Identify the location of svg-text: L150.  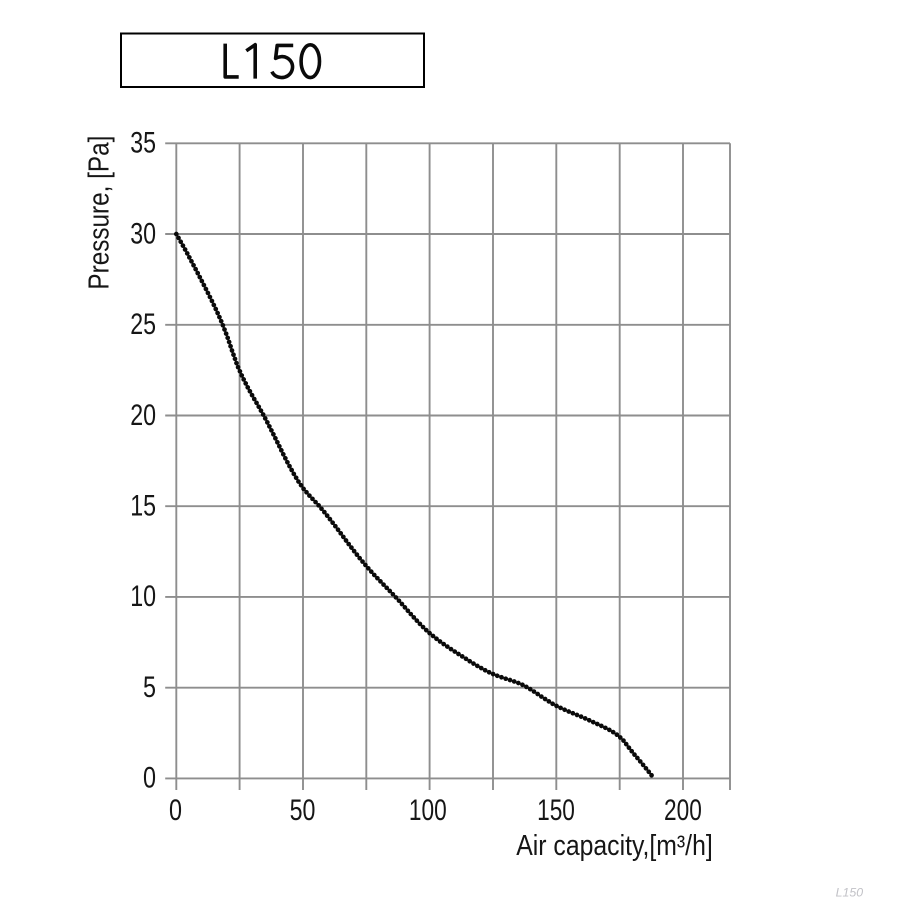
(850, 893).